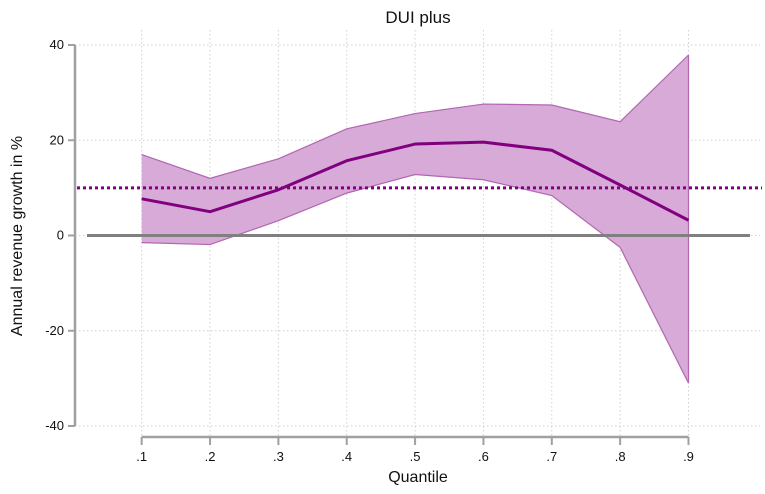  I want to click on x-tick-label: .1, so click(141, 456).